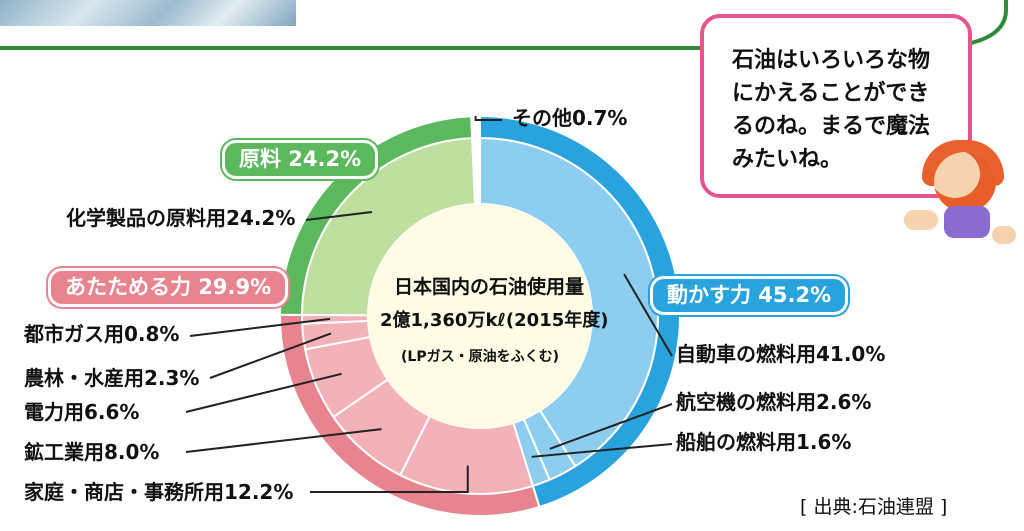 Image resolution: width=1024 pixels, height=531 pixels. Describe the element at coordinates (764, 442) in the screenshot. I see `label-ship: 船舶の燃料用1.6%` at that location.